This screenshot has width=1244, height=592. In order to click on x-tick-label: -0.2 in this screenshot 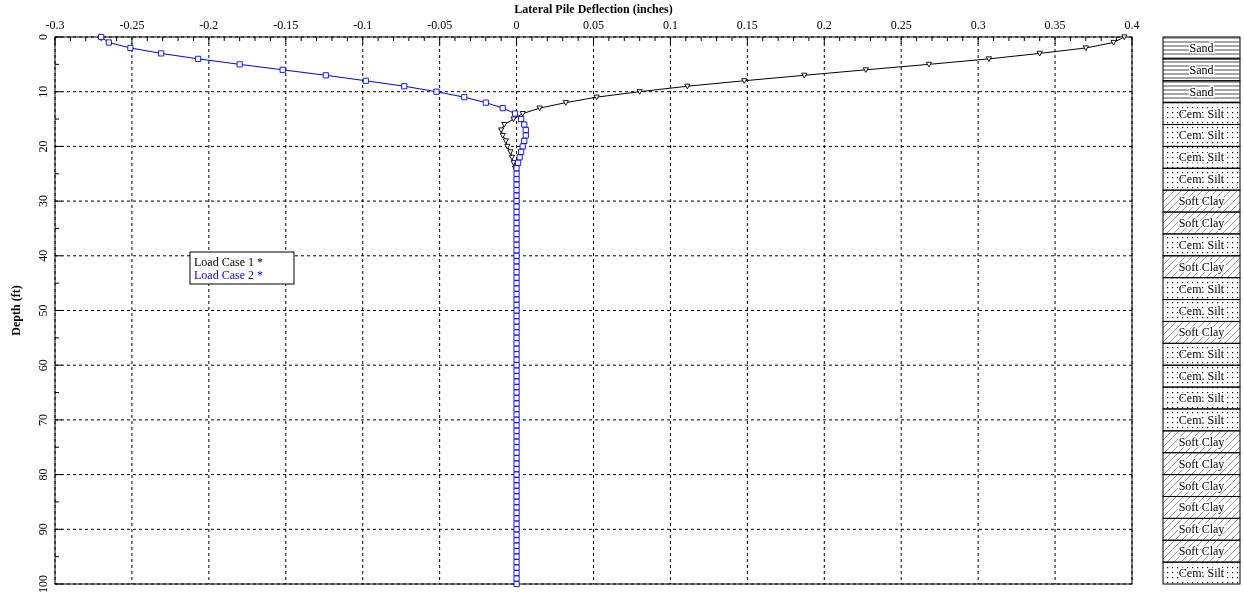, I will do `click(209, 25)`.